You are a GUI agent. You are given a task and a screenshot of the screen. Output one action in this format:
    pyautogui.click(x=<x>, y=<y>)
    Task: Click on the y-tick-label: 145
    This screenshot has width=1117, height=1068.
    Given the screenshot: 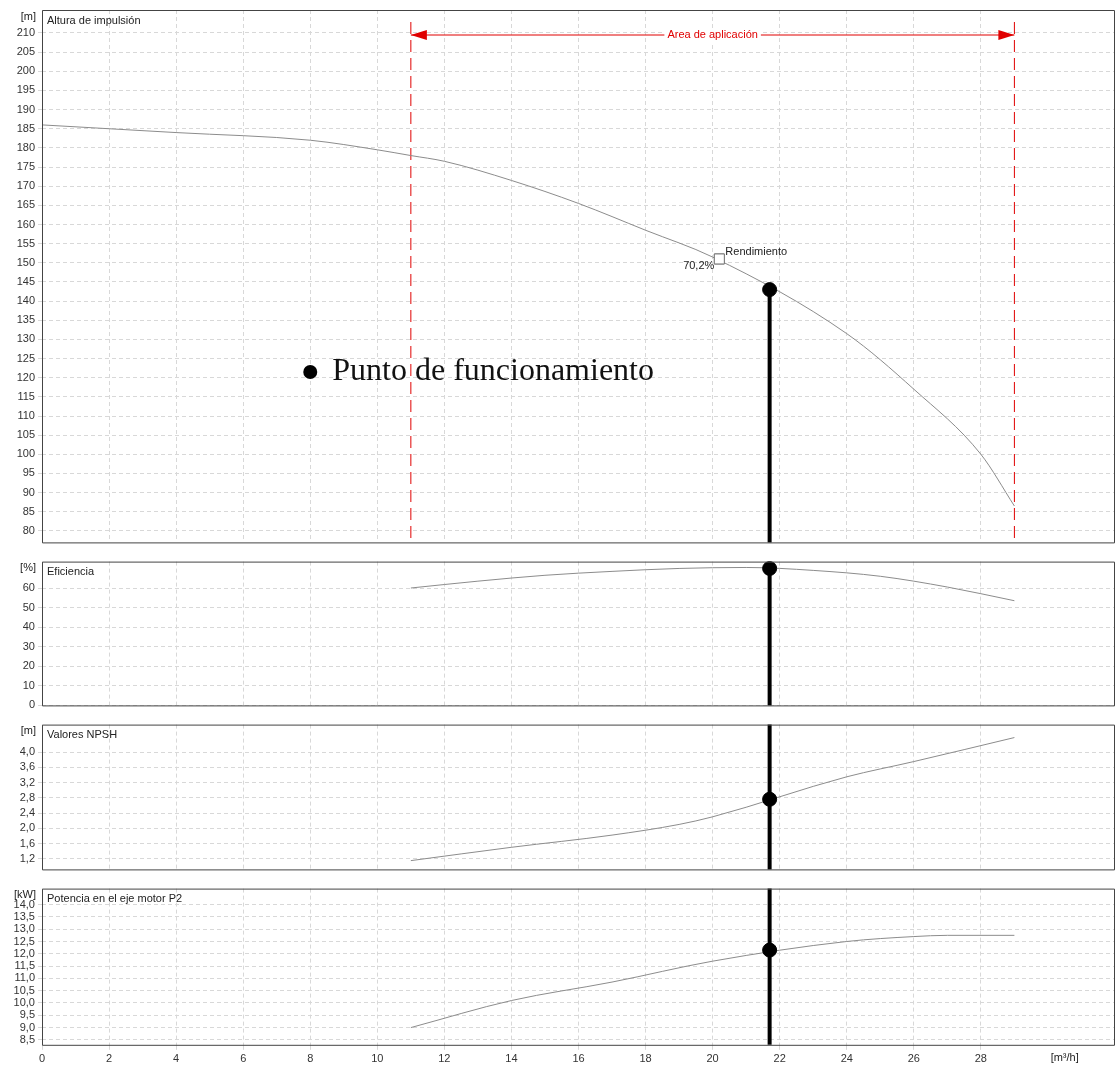 What is the action you would take?
    pyautogui.click(x=25, y=280)
    